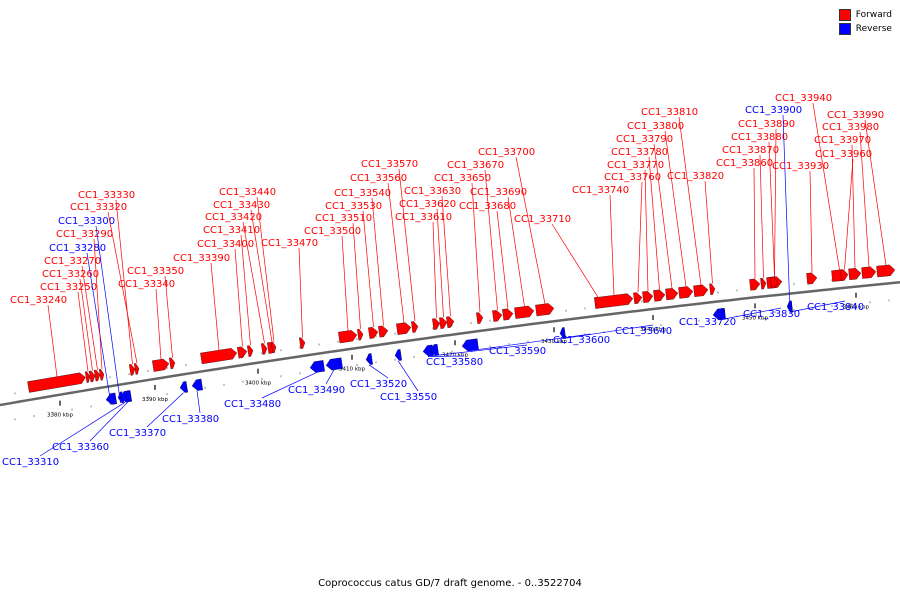 The height and width of the screenshot is (604, 900). Describe the element at coordinates (873, 29) in the screenshot. I see `legend-label-reverse: Reverse` at that location.